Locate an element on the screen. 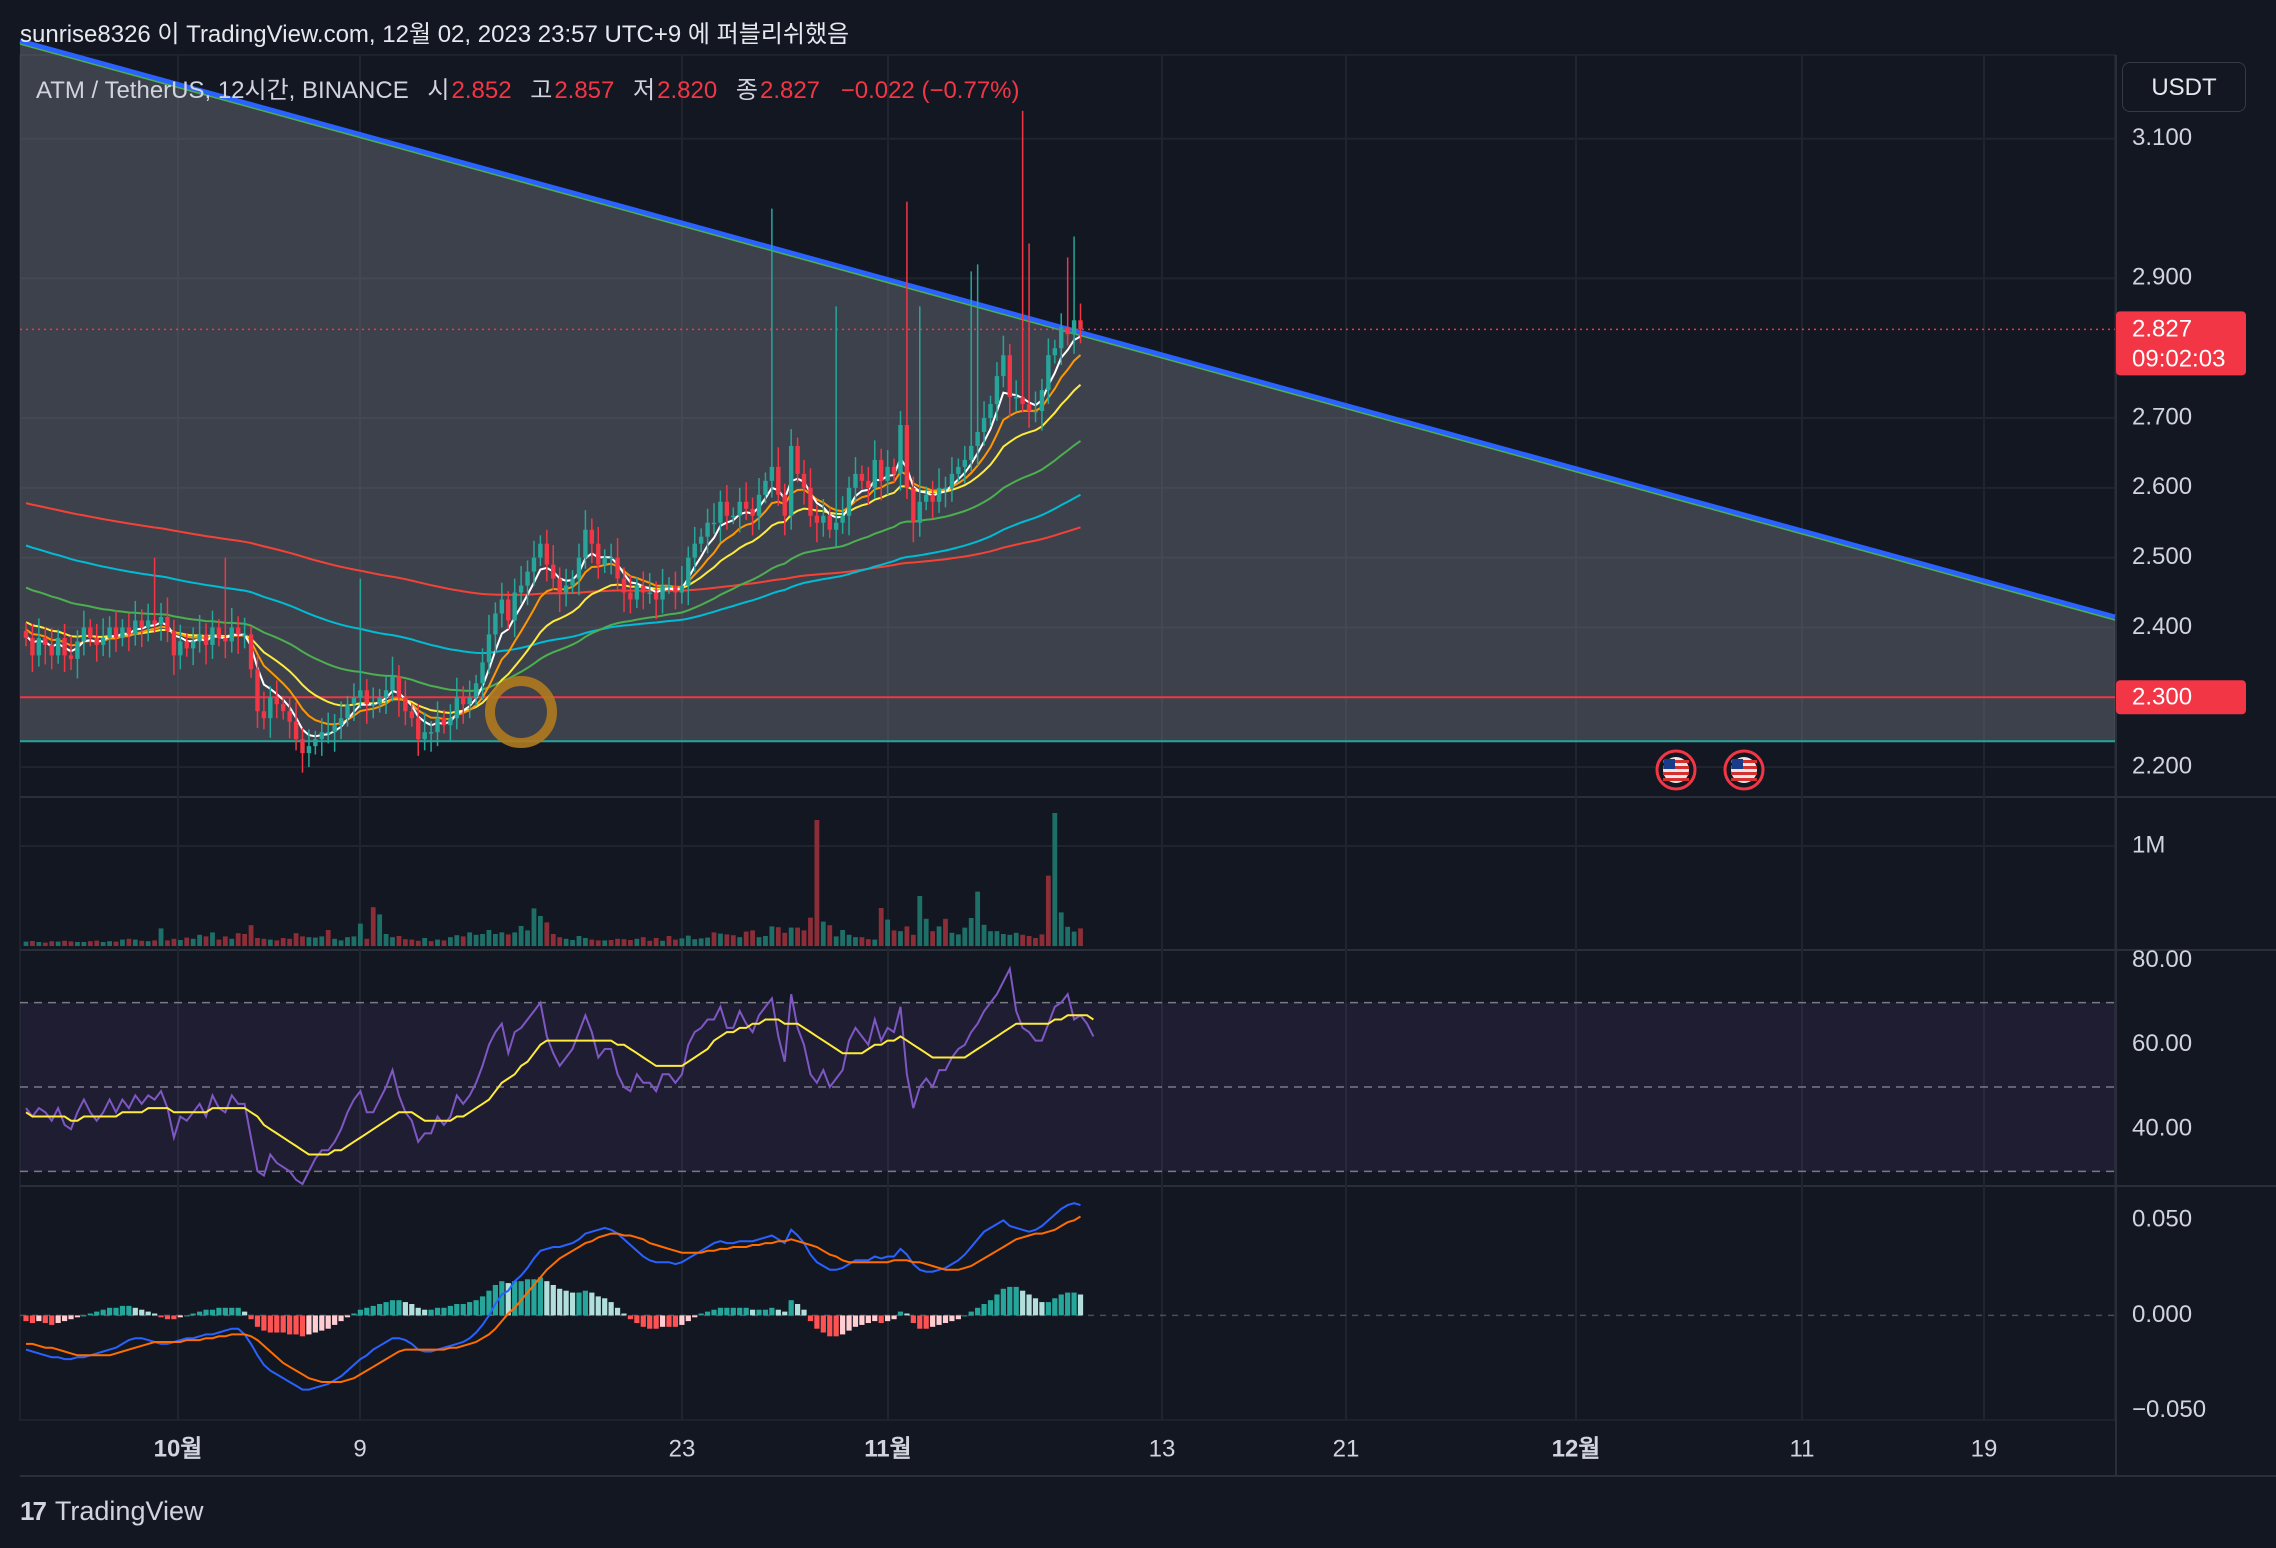 Image resolution: width=2276 pixels, height=1548 pixels. currency-button: USDT is located at coordinates (2184, 87).